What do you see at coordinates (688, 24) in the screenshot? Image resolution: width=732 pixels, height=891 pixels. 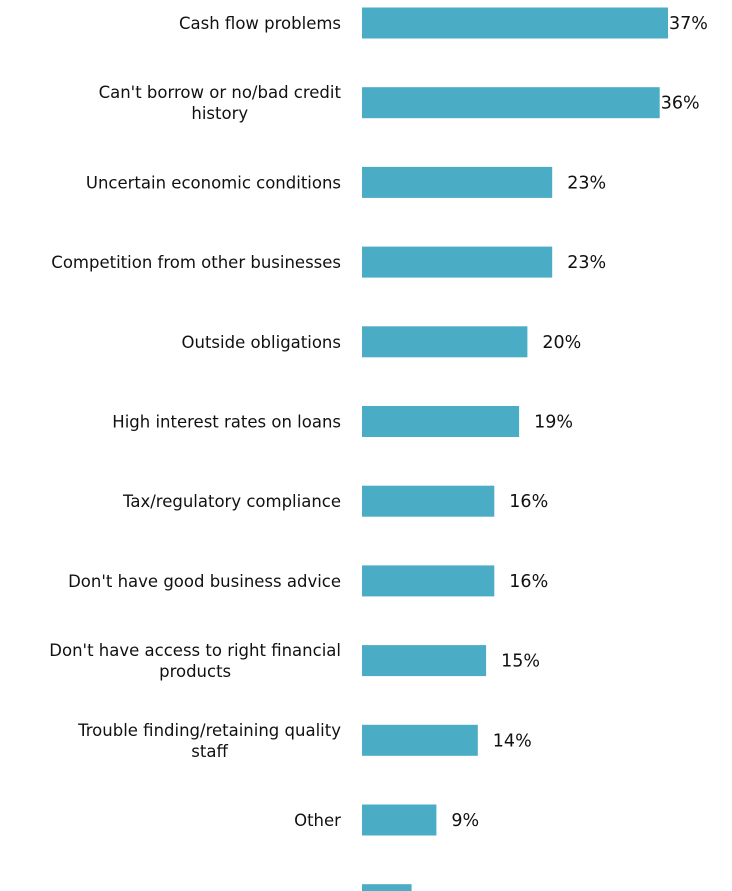 I see `value-label: 37%` at bounding box center [688, 24].